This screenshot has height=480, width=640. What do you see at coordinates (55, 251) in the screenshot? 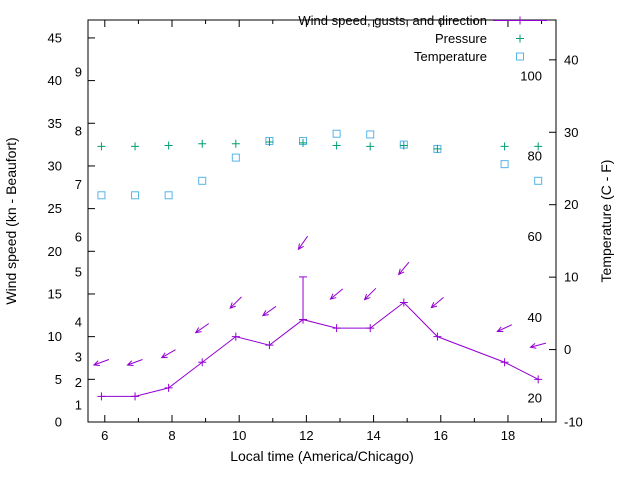
I see `y-left-tick-label: 20` at bounding box center [55, 251].